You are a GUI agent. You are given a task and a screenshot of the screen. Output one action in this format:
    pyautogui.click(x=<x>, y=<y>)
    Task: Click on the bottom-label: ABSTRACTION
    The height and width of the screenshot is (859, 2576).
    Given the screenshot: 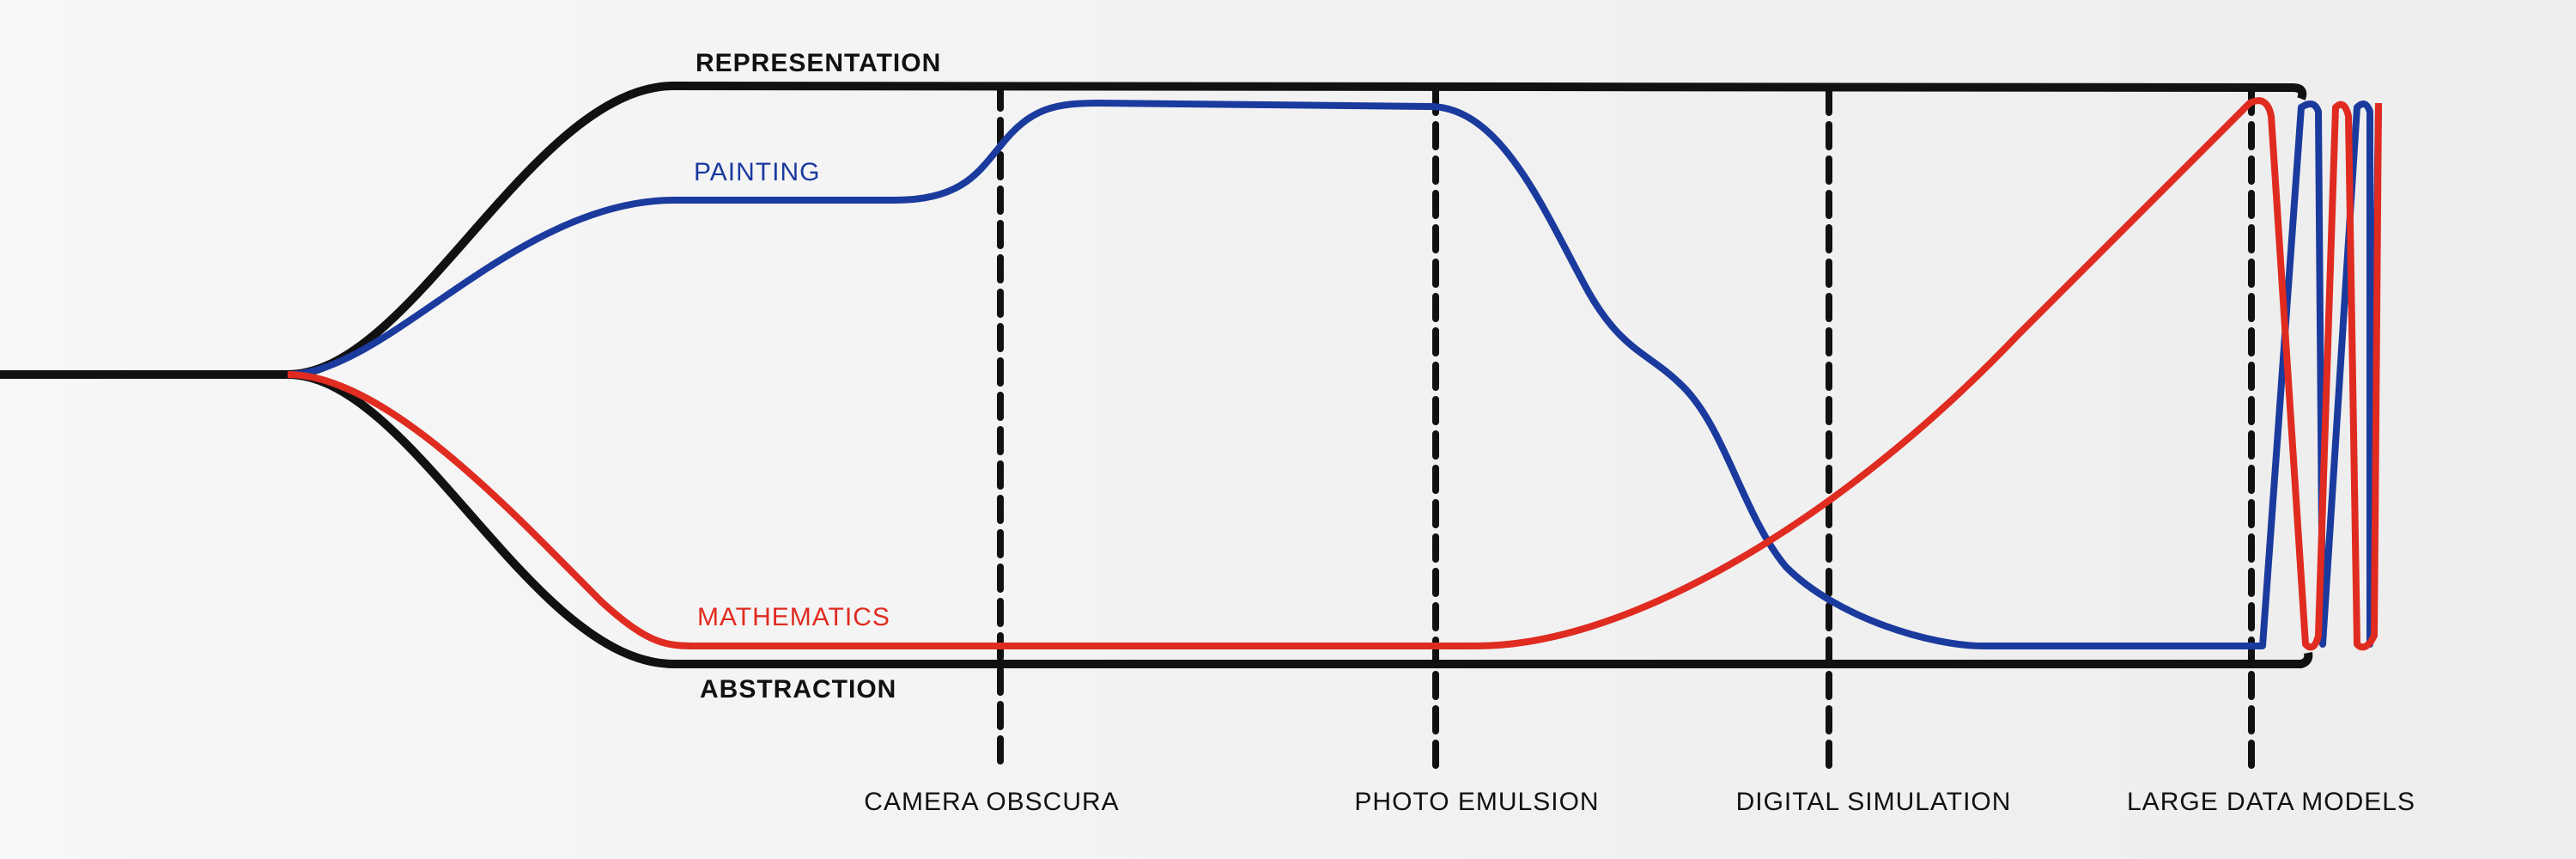 What is the action you would take?
    pyautogui.click(x=798, y=689)
    